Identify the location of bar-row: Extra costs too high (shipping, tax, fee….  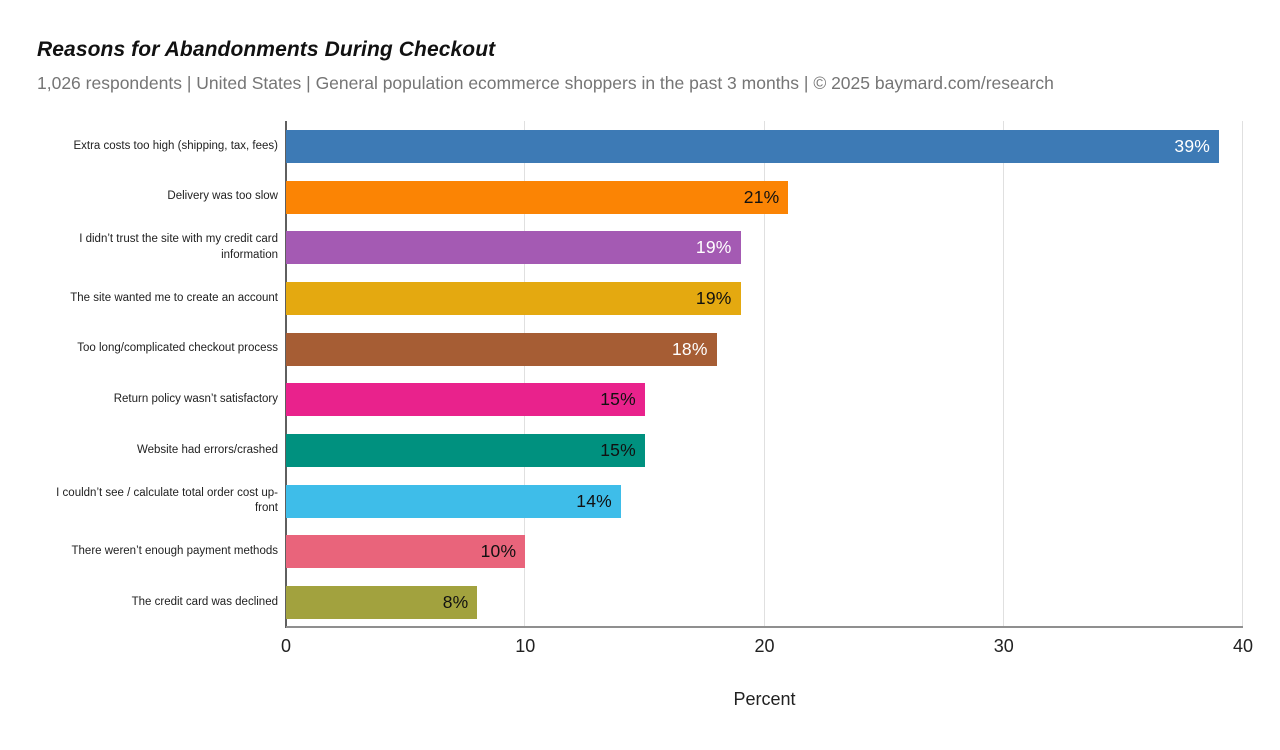
(639, 146).